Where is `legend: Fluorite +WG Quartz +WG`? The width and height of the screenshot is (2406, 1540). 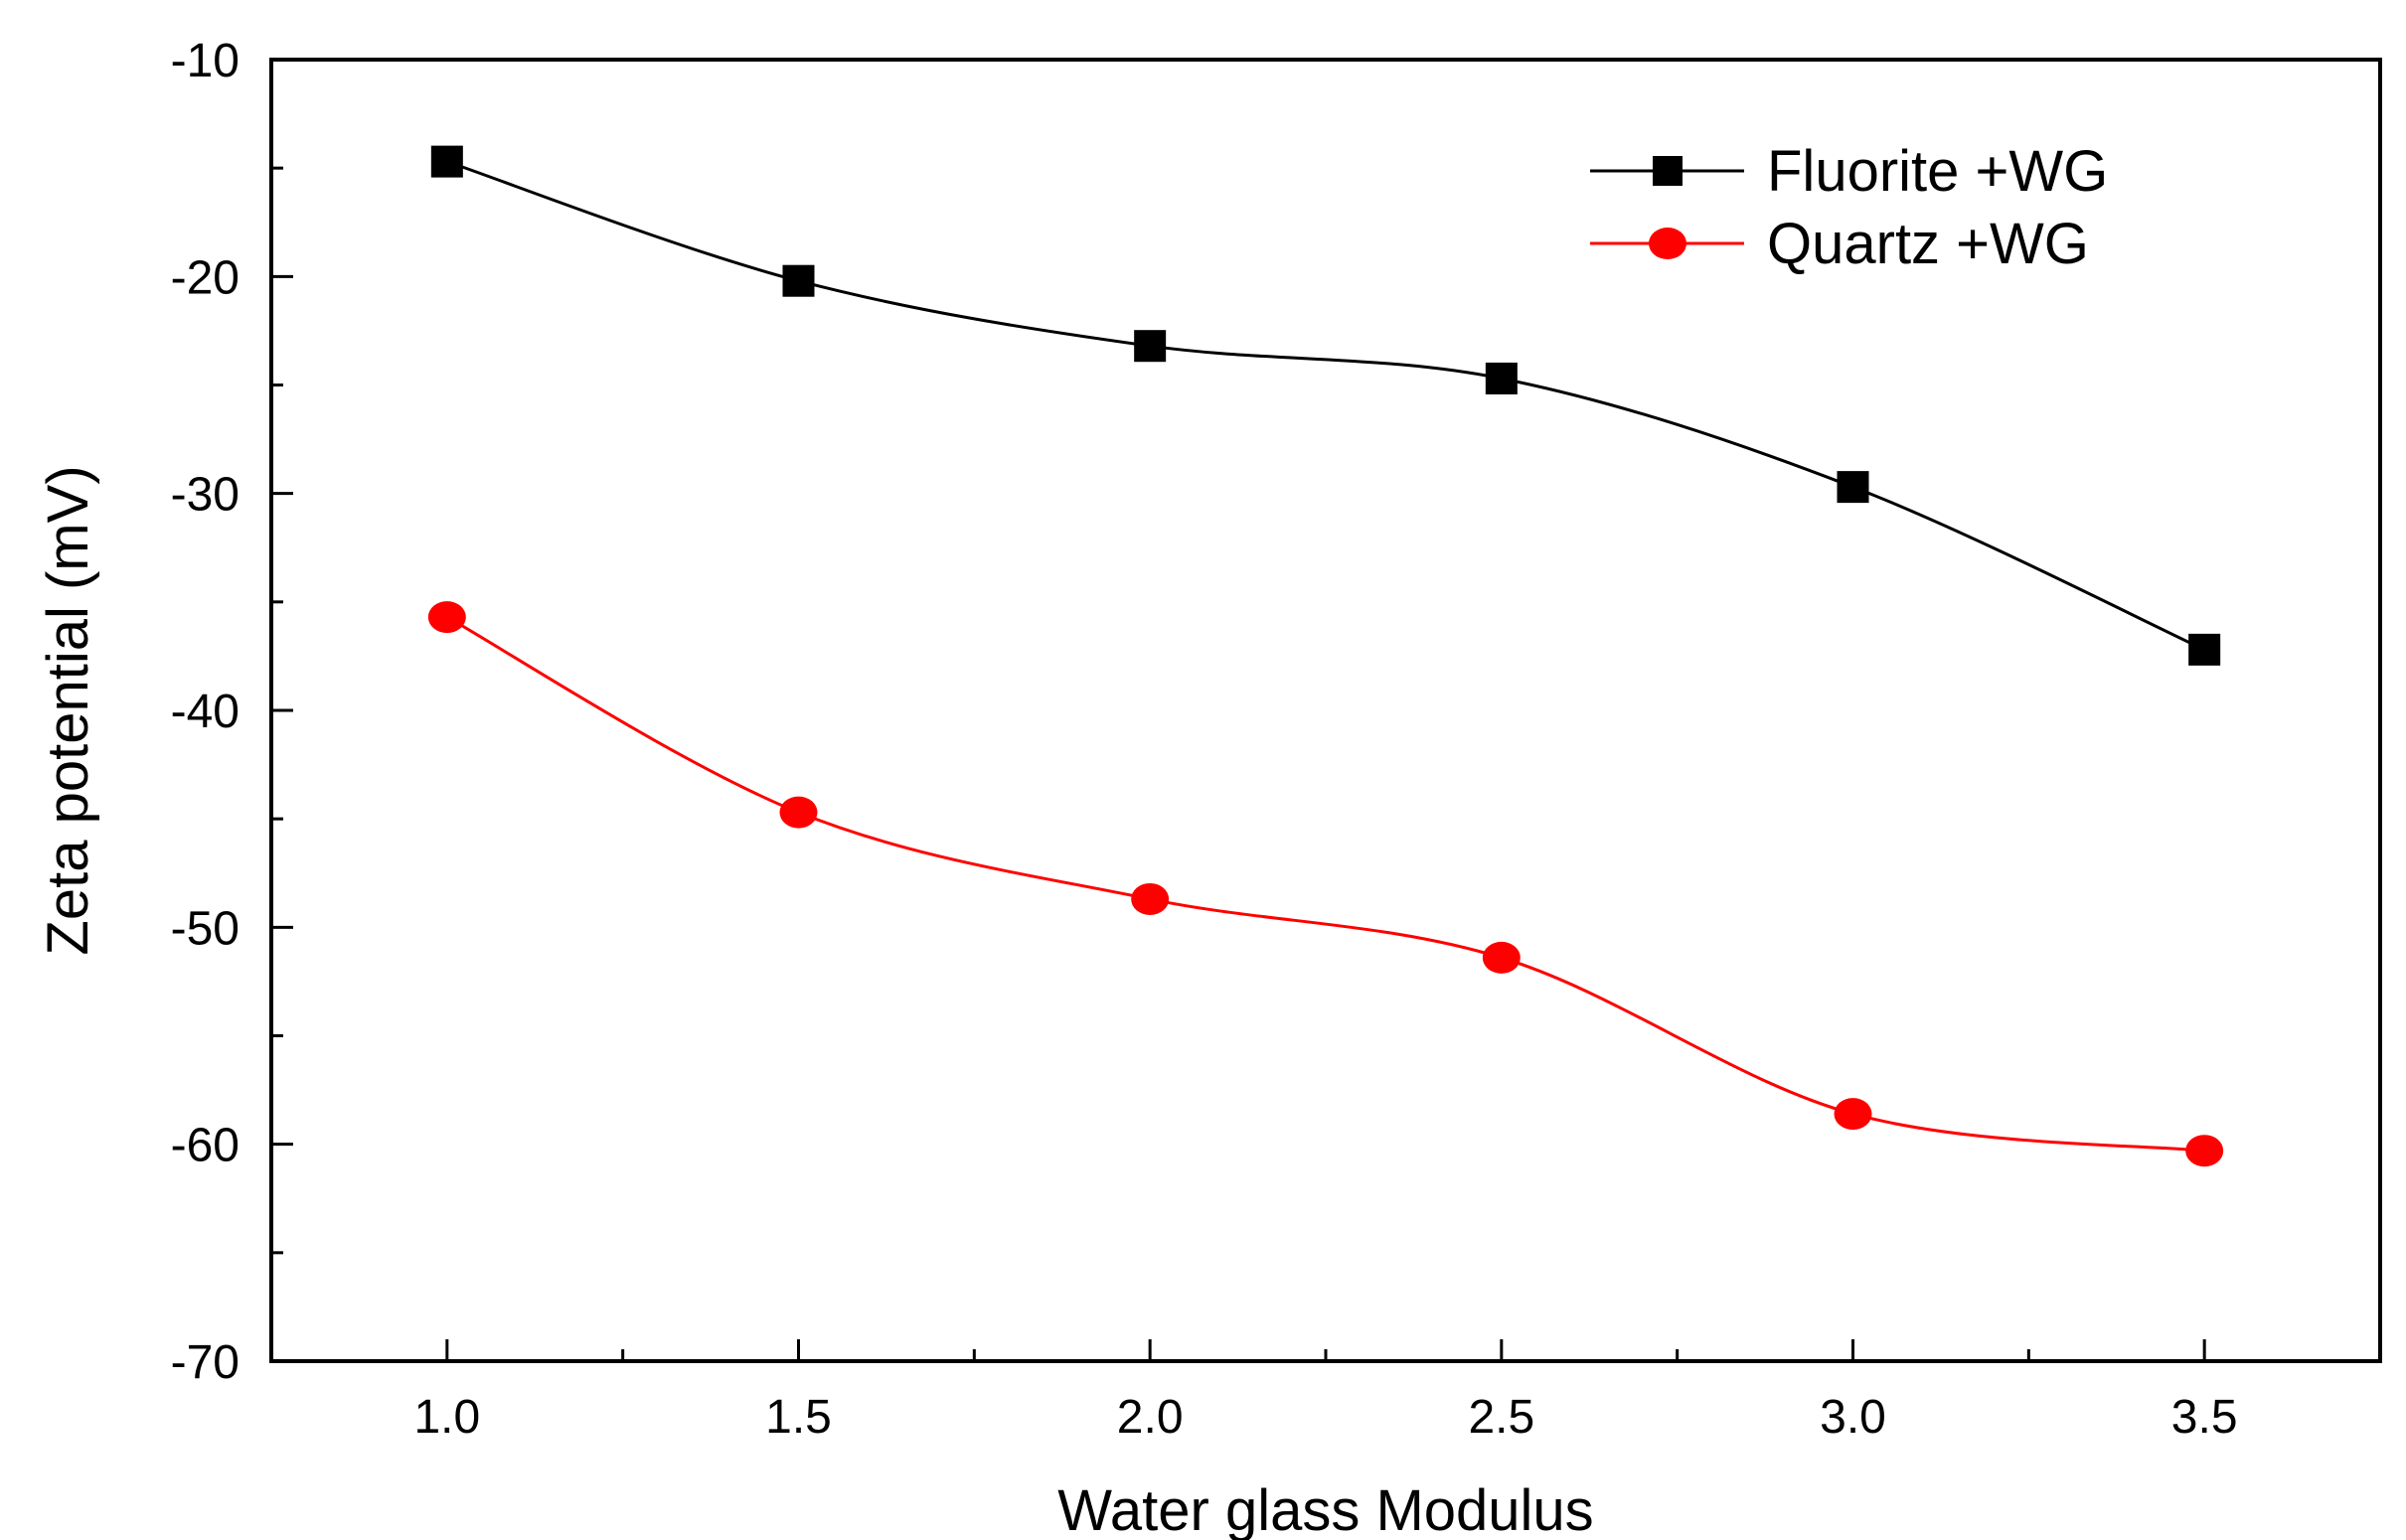 legend: Fluorite +WG Quartz +WG is located at coordinates (1849, 207).